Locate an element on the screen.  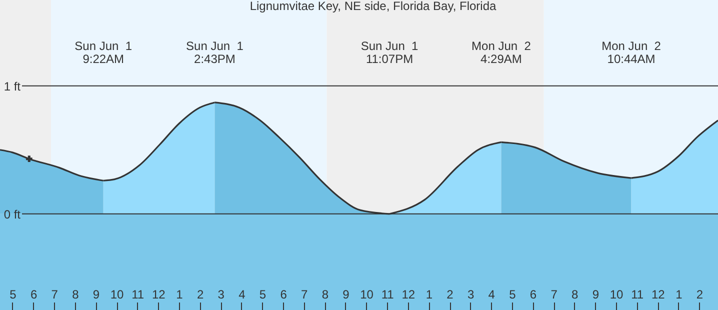
annotation: Sun Jun 1 9:22AM is located at coordinates (103, 52).